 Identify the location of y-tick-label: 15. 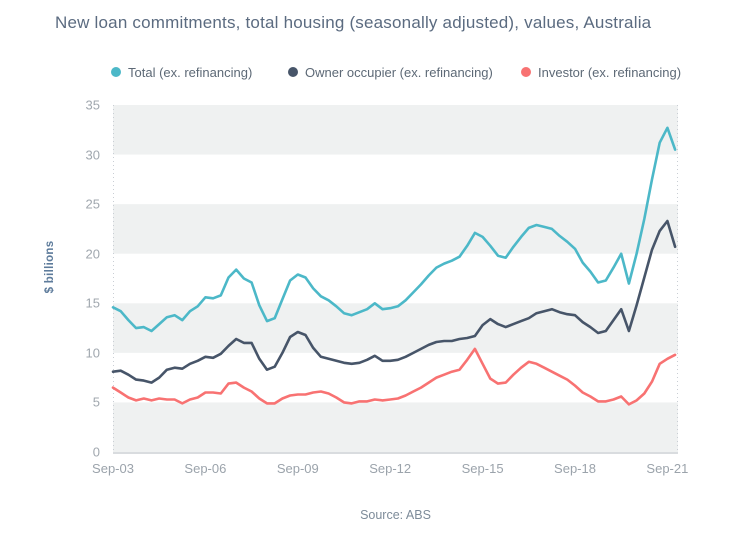
(92, 303).